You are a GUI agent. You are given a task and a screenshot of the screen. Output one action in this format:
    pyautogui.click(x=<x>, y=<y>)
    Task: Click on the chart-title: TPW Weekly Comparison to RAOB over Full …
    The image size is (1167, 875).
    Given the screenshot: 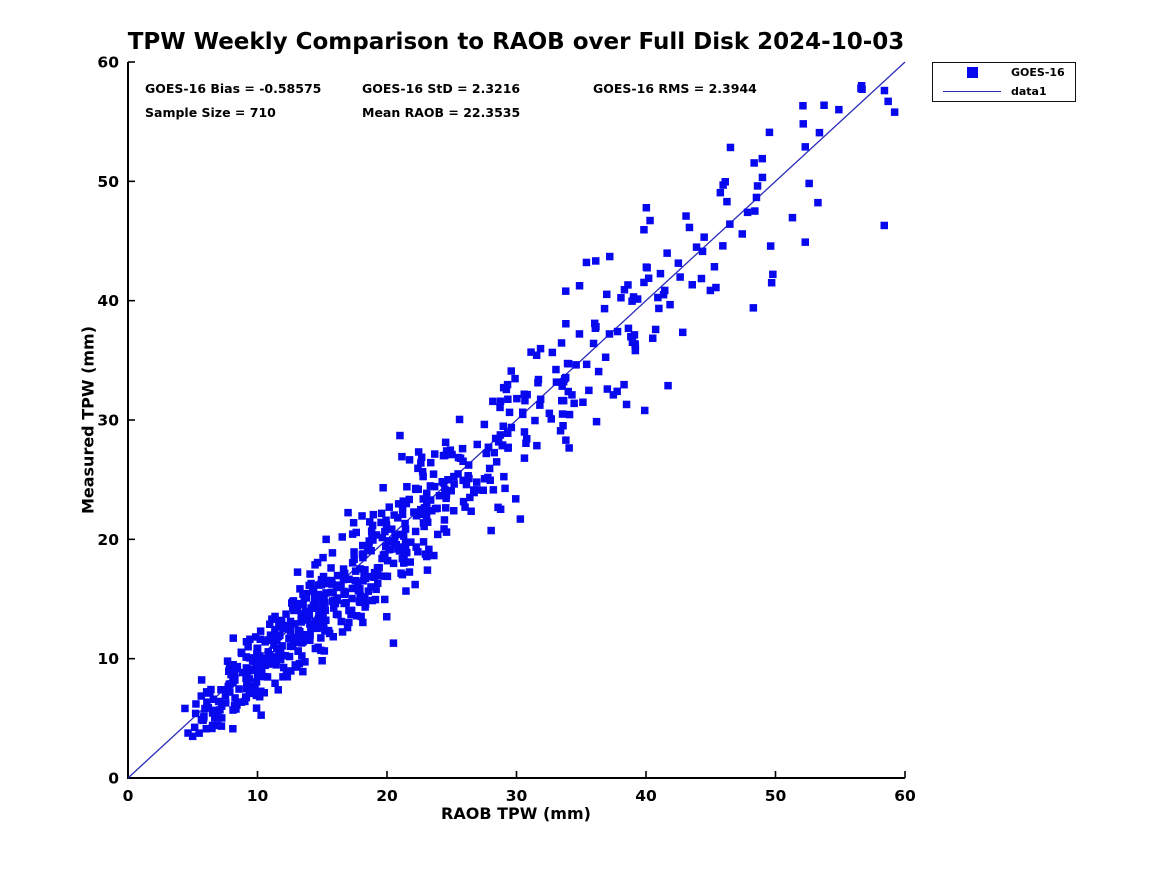 What is the action you would take?
    pyautogui.click(x=516, y=42)
    